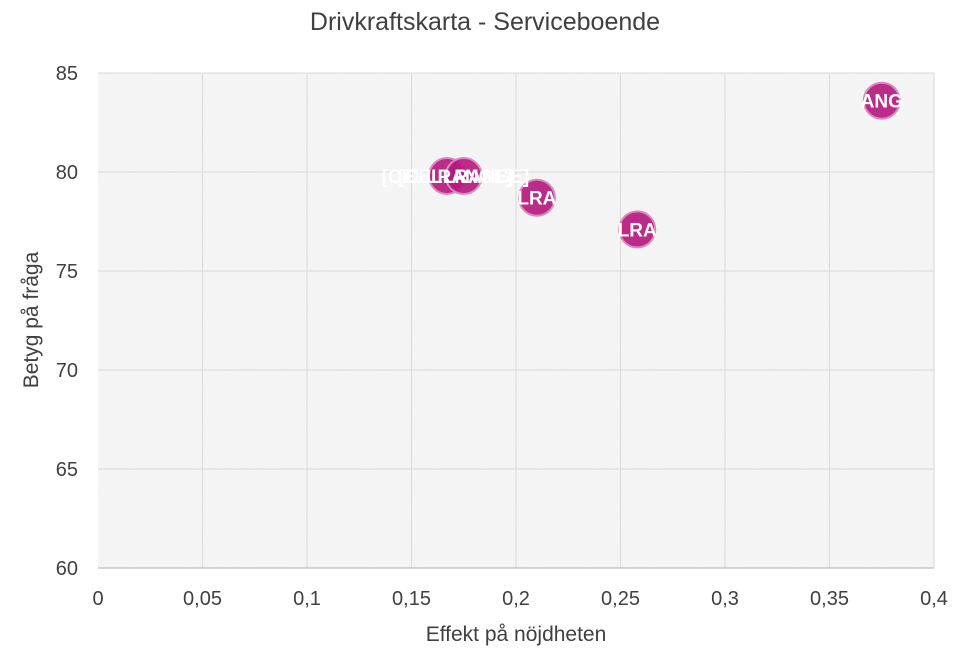  Describe the element at coordinates (485, 22) in the screenshot. I see `chart-title: Drivkraftskarta - Serviceboende` at that location.